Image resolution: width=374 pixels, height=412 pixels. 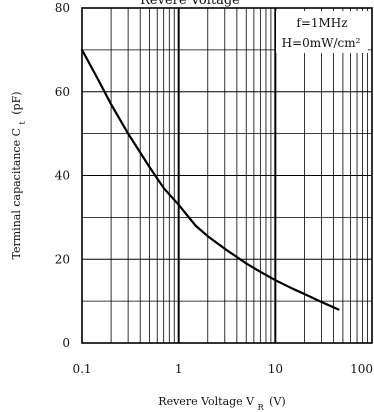 I want to click on y-tick-labels: 0 20 40 60 80, so click(x=62, y=175).